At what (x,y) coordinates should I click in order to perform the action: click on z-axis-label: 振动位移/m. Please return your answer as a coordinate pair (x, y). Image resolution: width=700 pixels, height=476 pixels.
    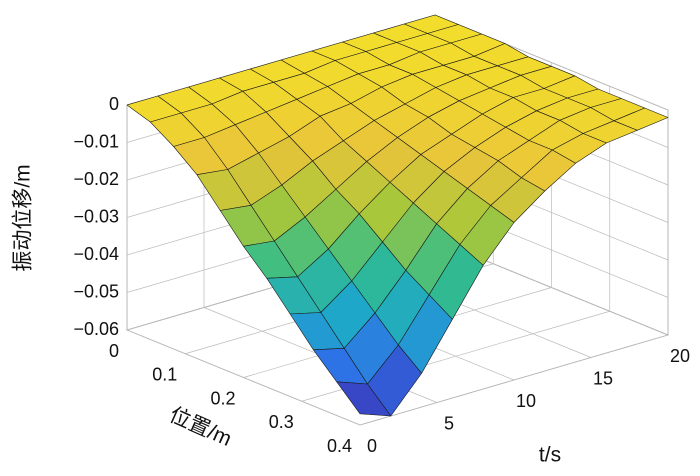
    Looking at the image, I should click on (23, 217).